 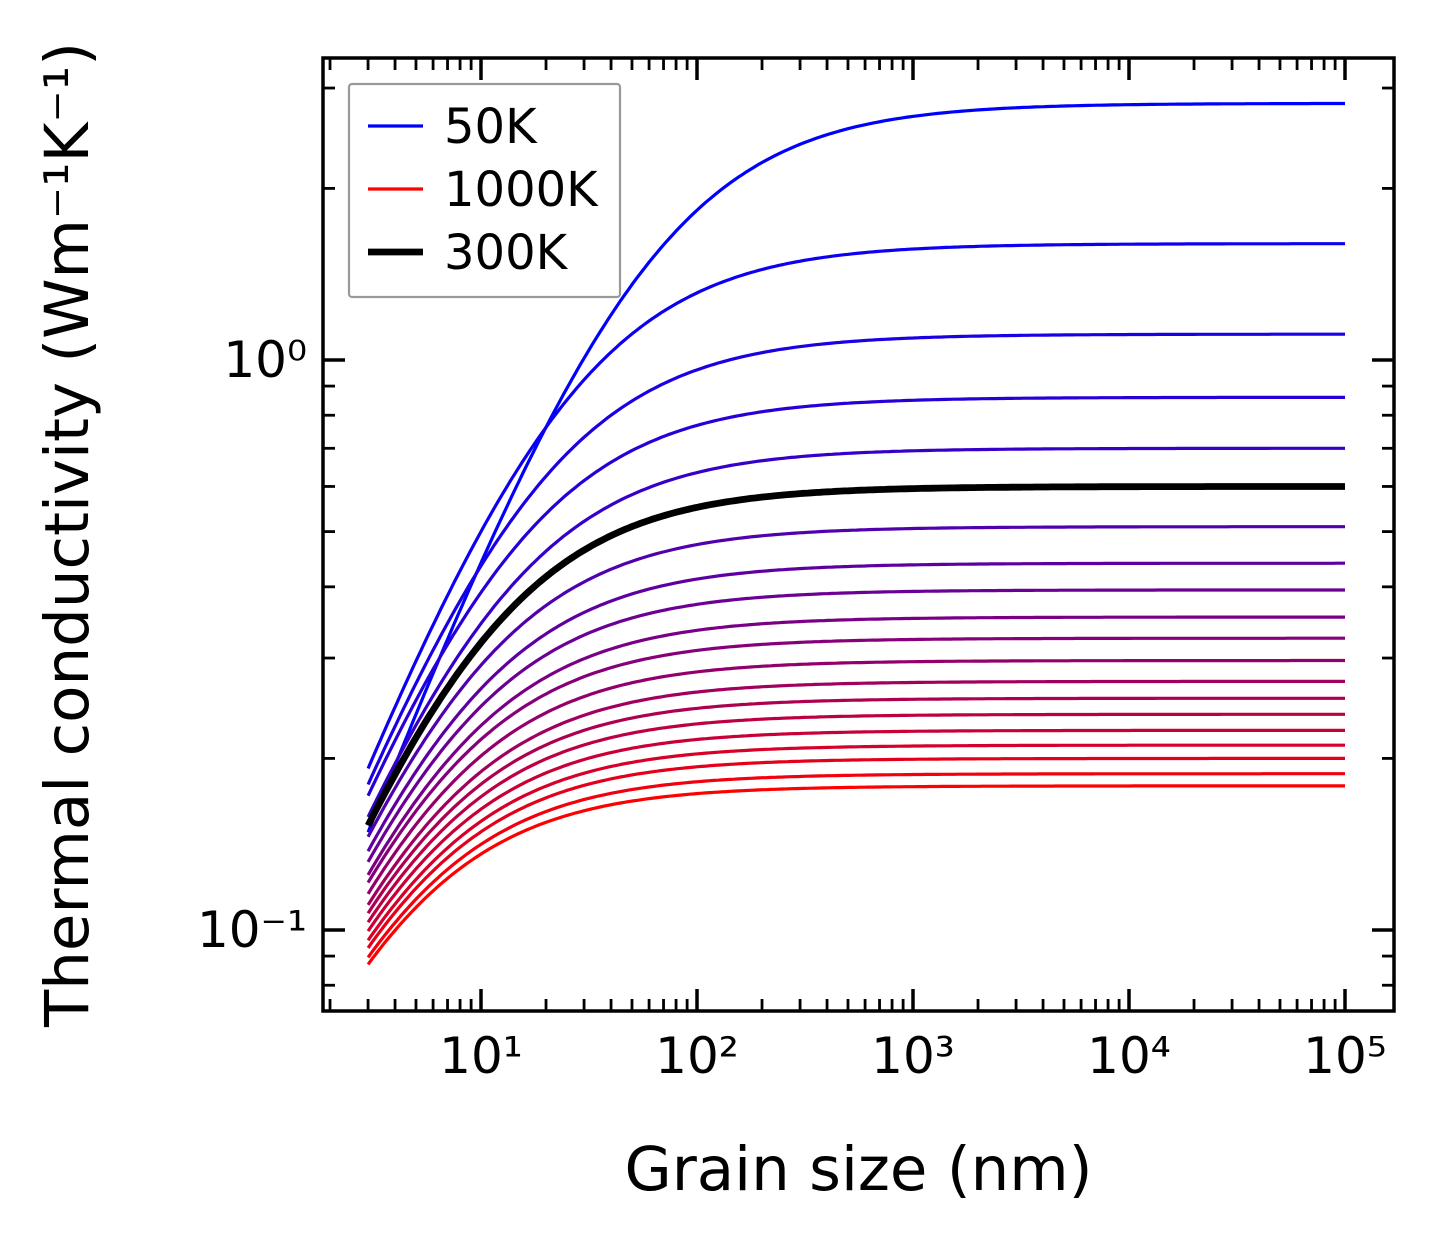 I want to click on curve-650K, so click(x=855, y=792).